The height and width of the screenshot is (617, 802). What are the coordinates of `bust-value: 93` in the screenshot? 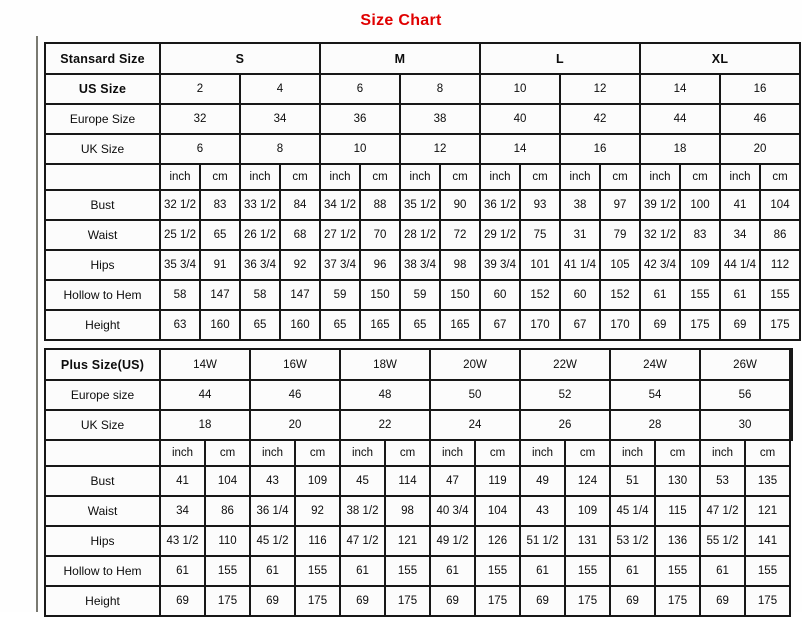 It's located at (540, 205).